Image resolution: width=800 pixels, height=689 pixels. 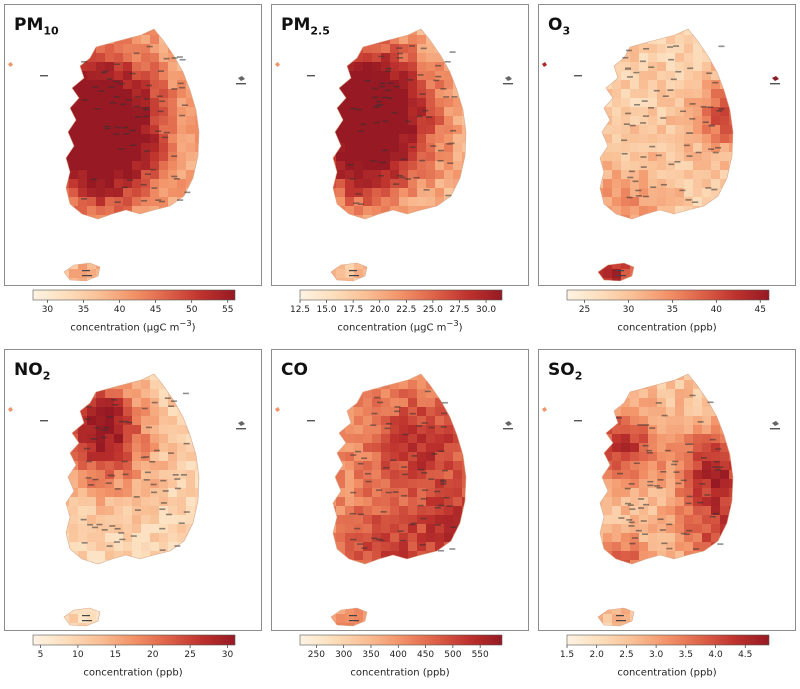 I want to click on colorbar-tick-label: 450, so click(x=425, y=655).